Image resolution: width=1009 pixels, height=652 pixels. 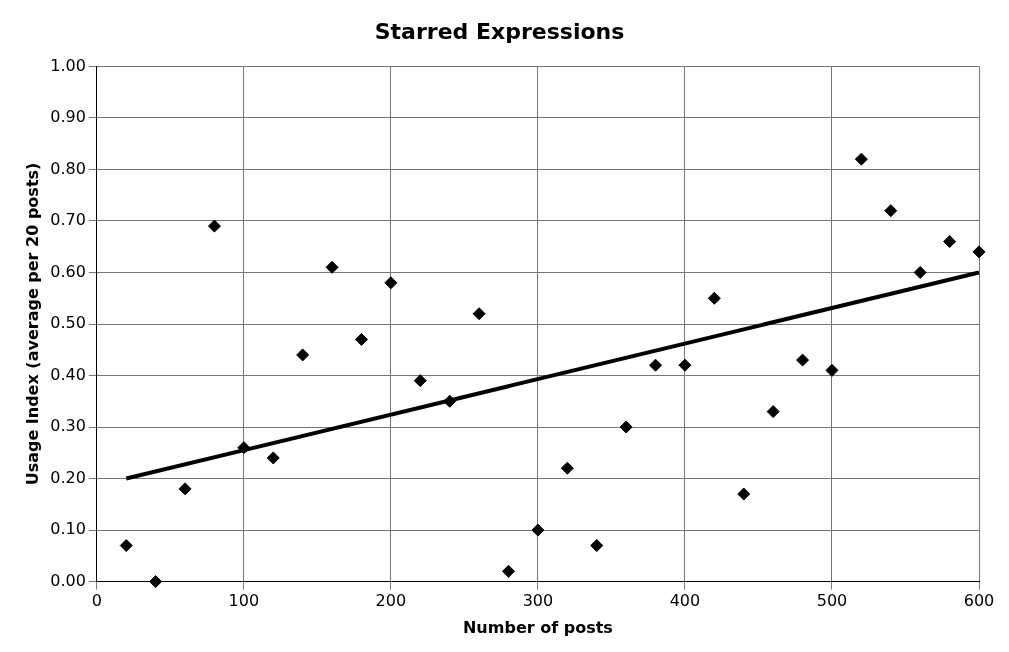 What do you see at coordinates (538, 601) in the screenshot?
I see `x-tick-label: 300` at bounding box center [538, 601].